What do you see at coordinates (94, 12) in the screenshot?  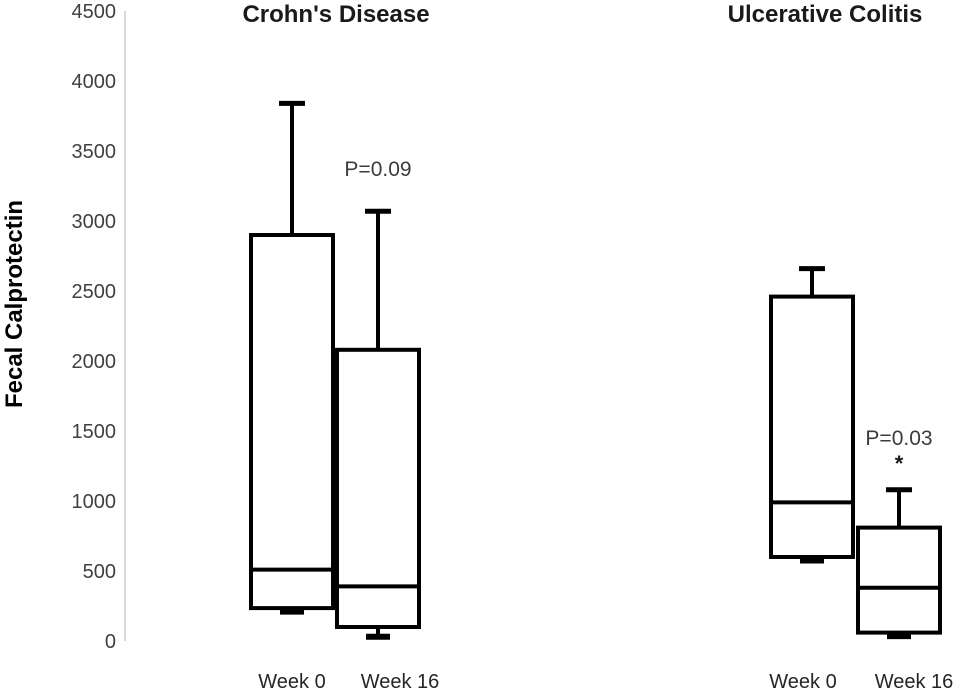 I see `y-tick-label: 4500` at bounding box center [94, 12].